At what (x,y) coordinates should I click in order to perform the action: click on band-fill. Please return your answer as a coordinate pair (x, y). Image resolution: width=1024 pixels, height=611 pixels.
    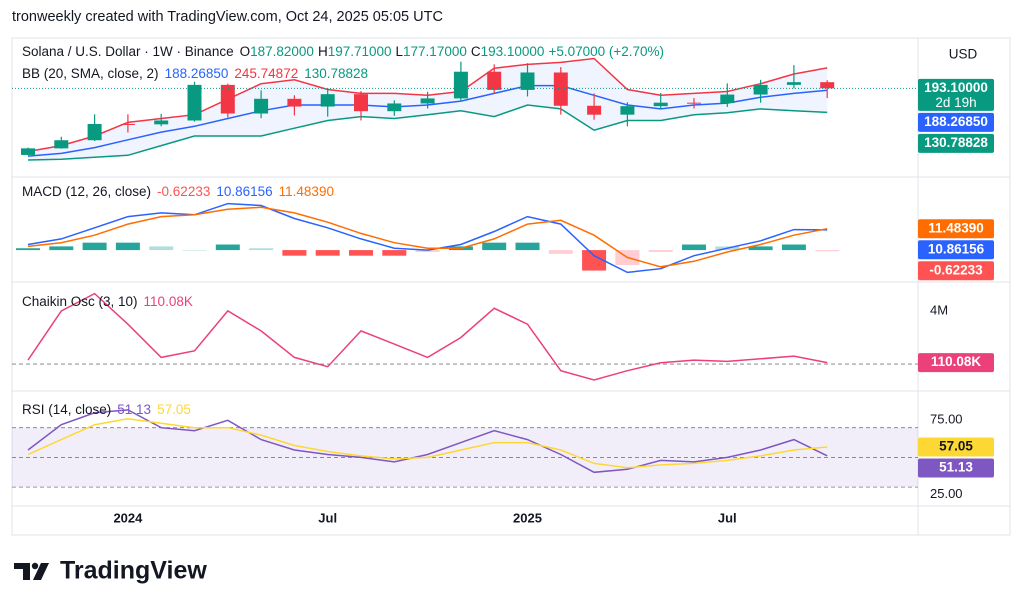
    Looking at the image, I should click on (428, 109).